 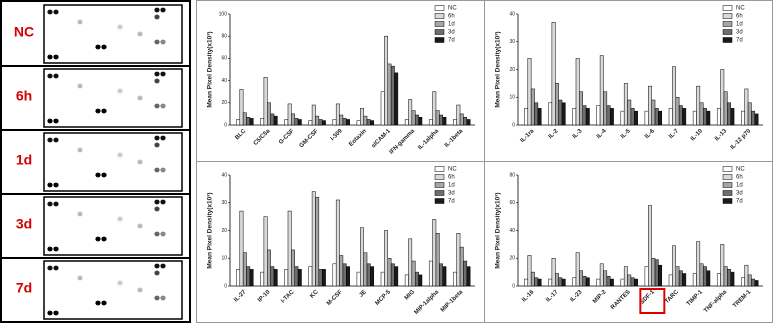 What do you see at coordinates (24, 160) in the screenshot?
I see `blot-label: 1d` at bounding box center [24, 160].